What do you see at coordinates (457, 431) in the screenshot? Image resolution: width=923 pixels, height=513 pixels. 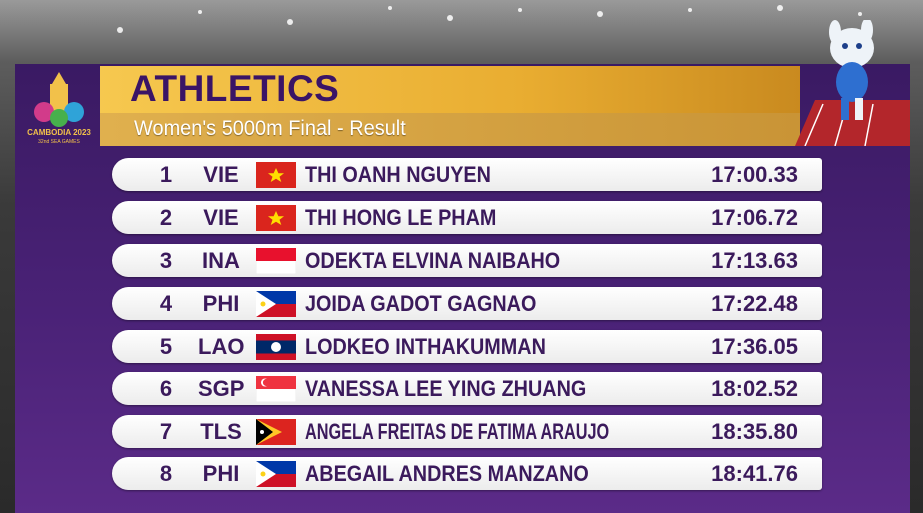 I see `athlete-name: ANGELA FREITAS DE FATIMA ARAUJO` at bounding box center [457, 431].